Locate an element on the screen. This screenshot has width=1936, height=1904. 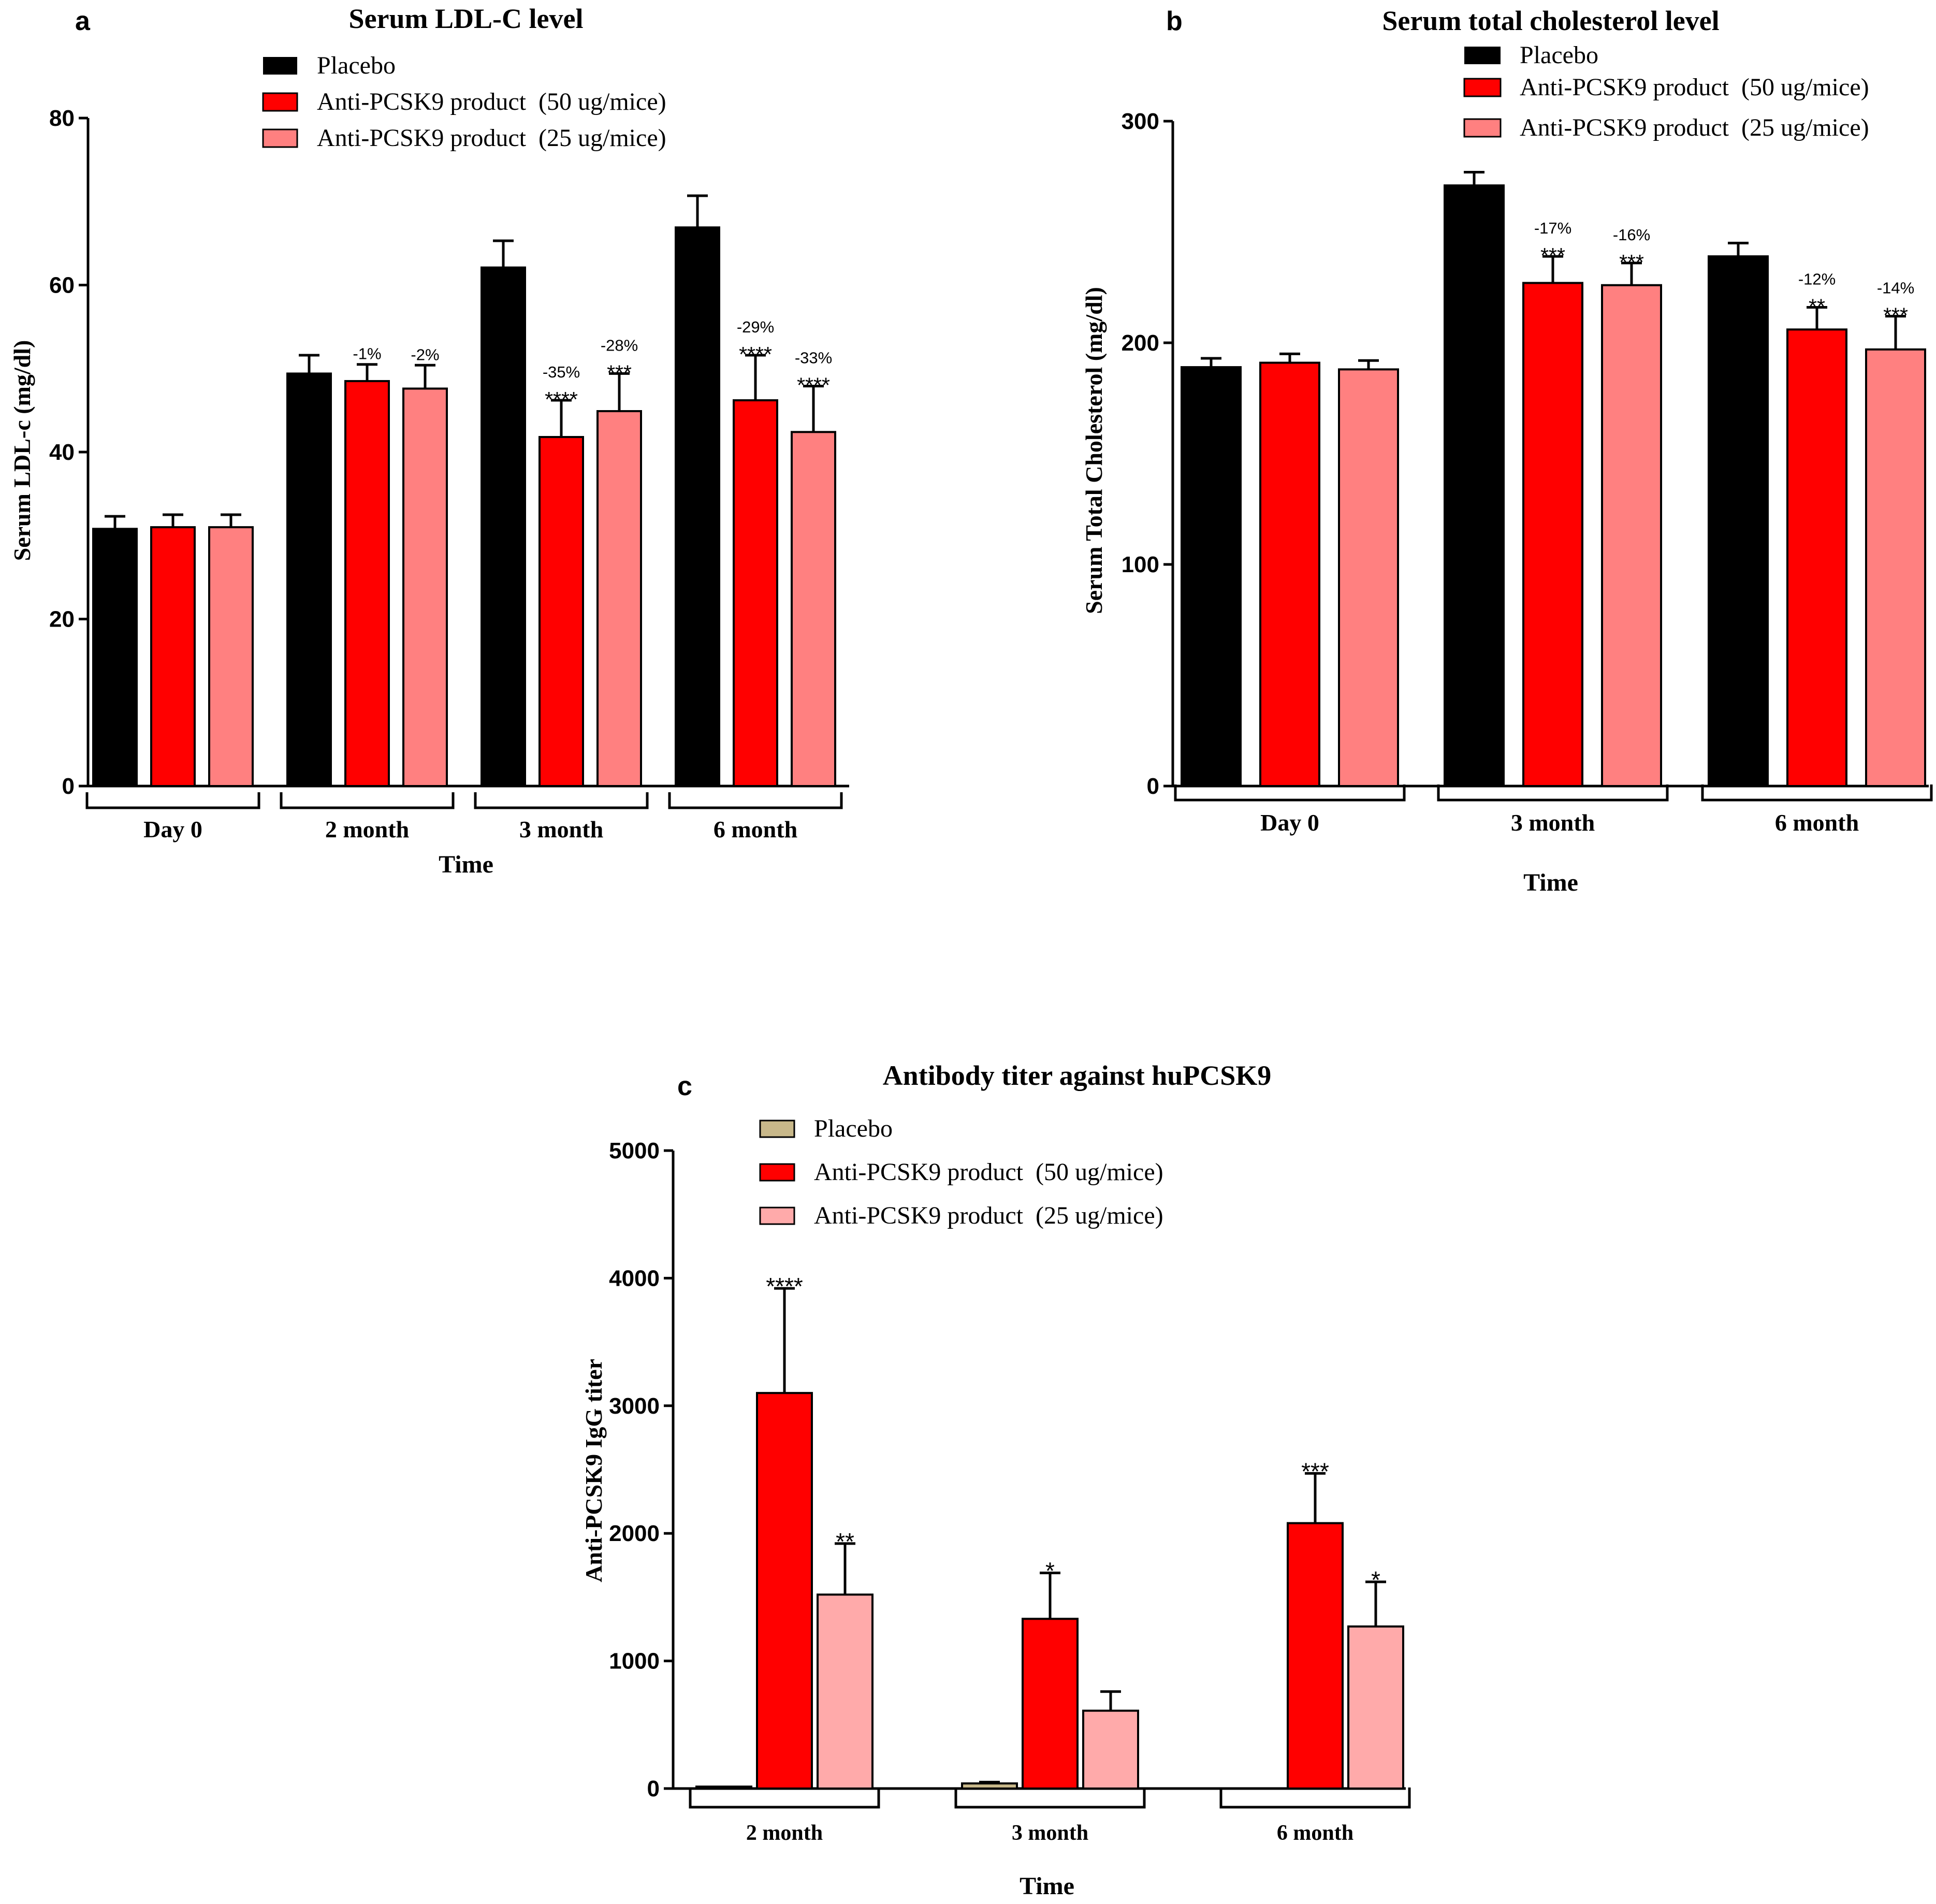
panel-a-title: Serum LDL-C level is located at coordinates (466, 18).